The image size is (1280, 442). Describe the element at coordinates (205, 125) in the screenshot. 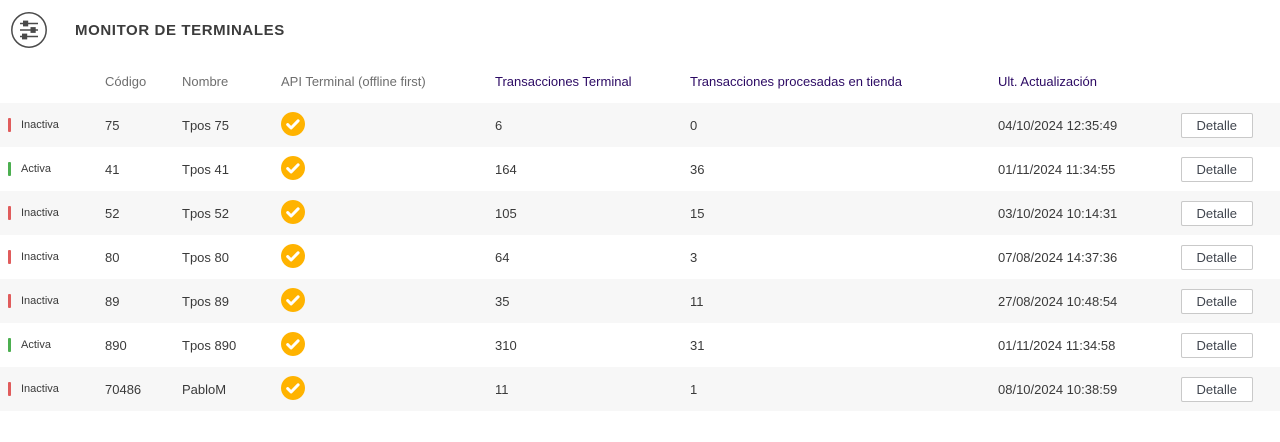

I see `nombre-value: Tpos 75` at that location.